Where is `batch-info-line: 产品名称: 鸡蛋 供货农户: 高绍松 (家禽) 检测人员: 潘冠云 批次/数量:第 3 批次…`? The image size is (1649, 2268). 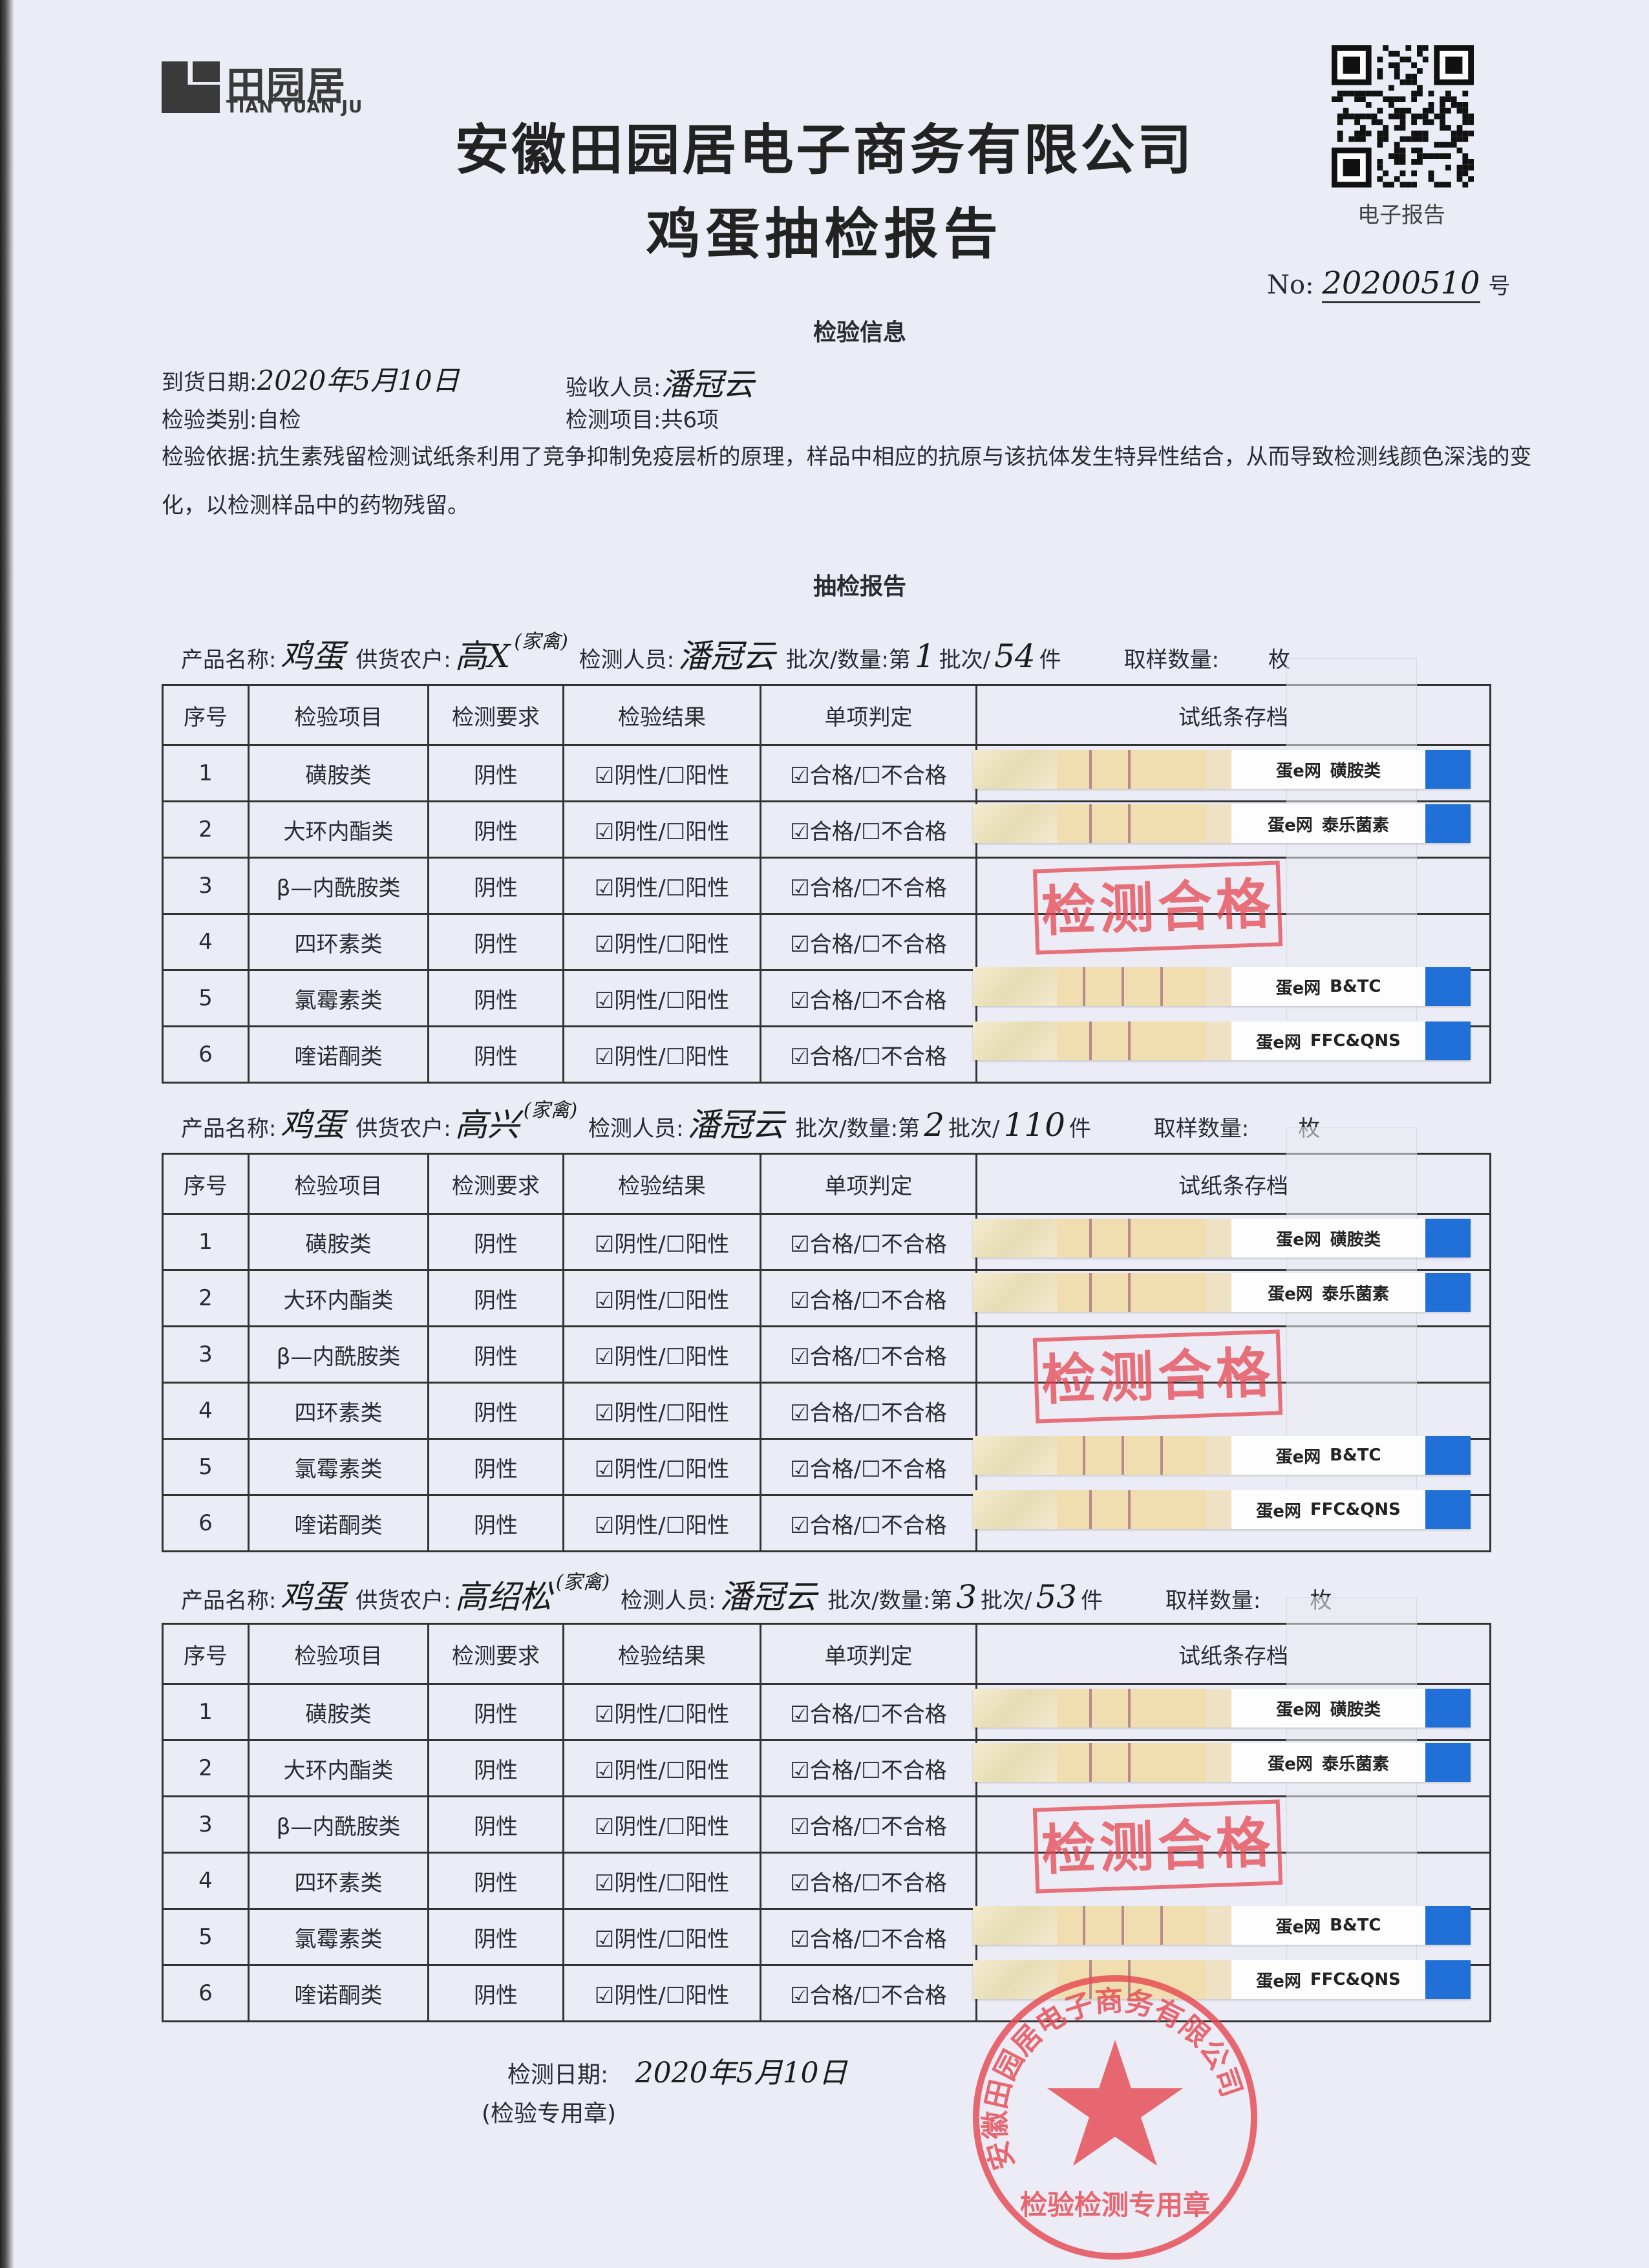
batch-info-line: 产品名称: 鸡蛋 供货农户: 高绍松 (家禽) 检测人员: 潘冠云 批次/数量:第 3 批次… is located at coordinates (758, 1594).